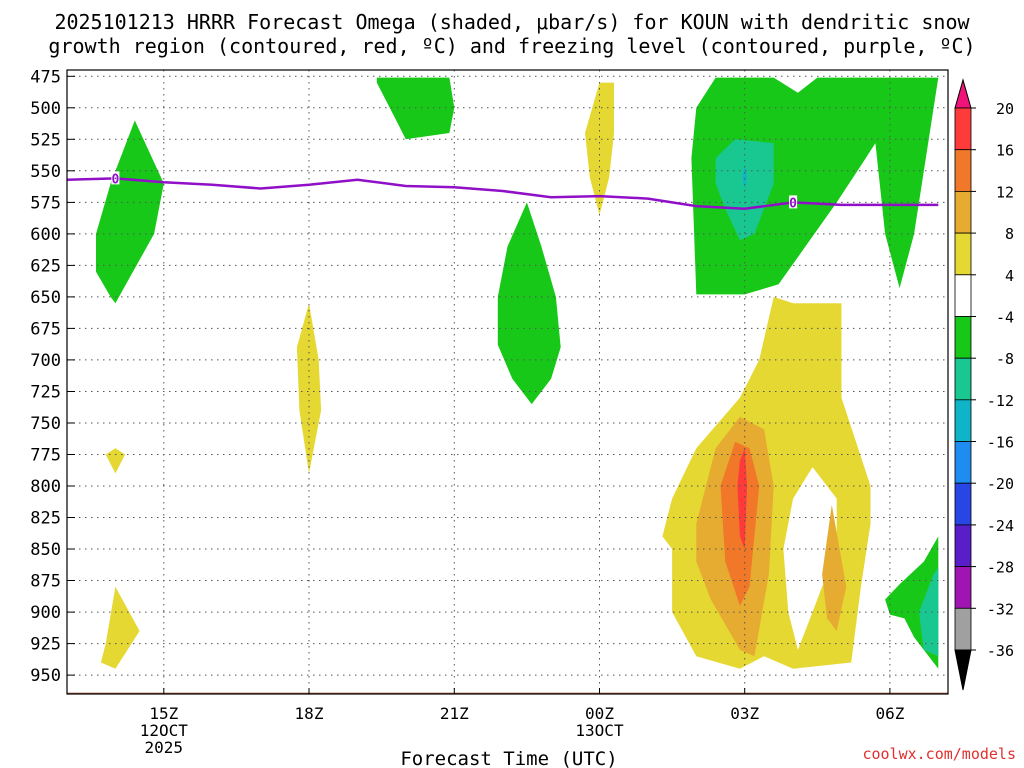  What do you see at coordinates (599, 713) in the screenshot?
I see `x-tick-label: 00Z` at bounding box center [599, 713].